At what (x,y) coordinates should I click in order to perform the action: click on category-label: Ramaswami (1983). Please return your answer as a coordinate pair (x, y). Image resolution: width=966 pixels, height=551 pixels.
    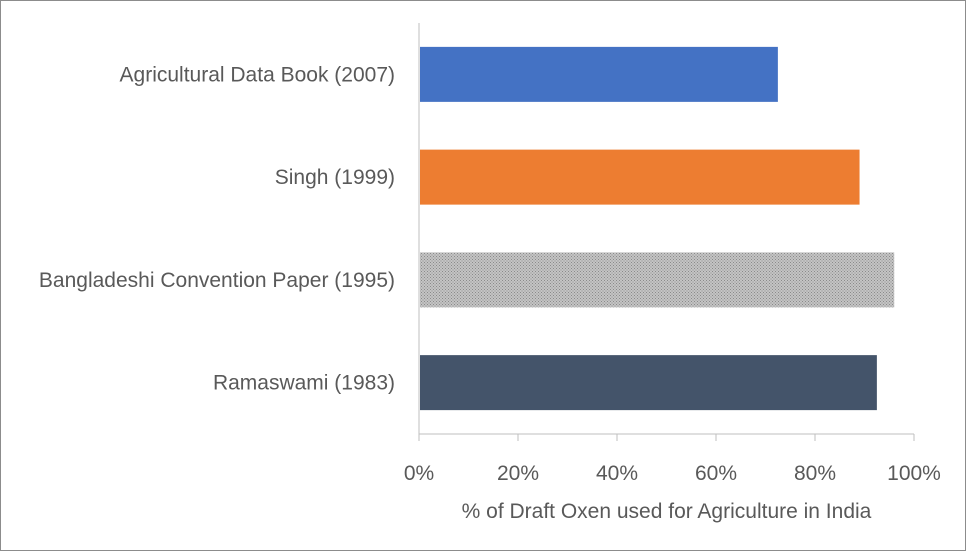
    Looking at the image, I should click on (304, 383).